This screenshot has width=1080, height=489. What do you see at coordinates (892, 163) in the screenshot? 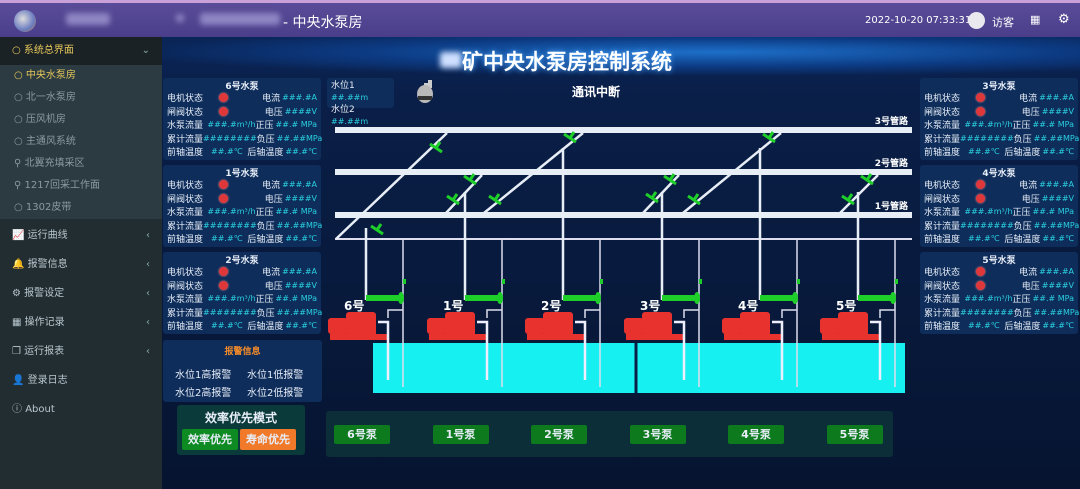
I see `pipe-label: 2号管路` at bounding box center [892, 163].